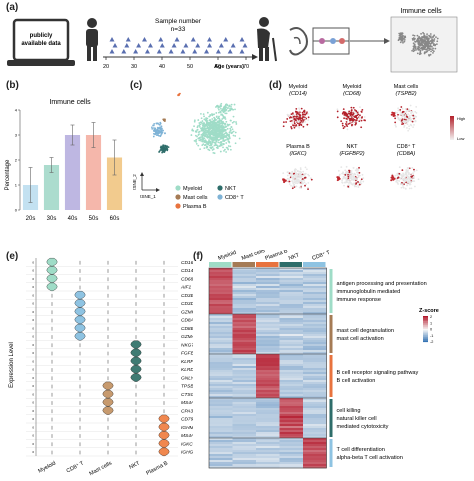 This screenshot has height=481, width=474. I want to click on violin-row-tick: 0, so click(33, 271).